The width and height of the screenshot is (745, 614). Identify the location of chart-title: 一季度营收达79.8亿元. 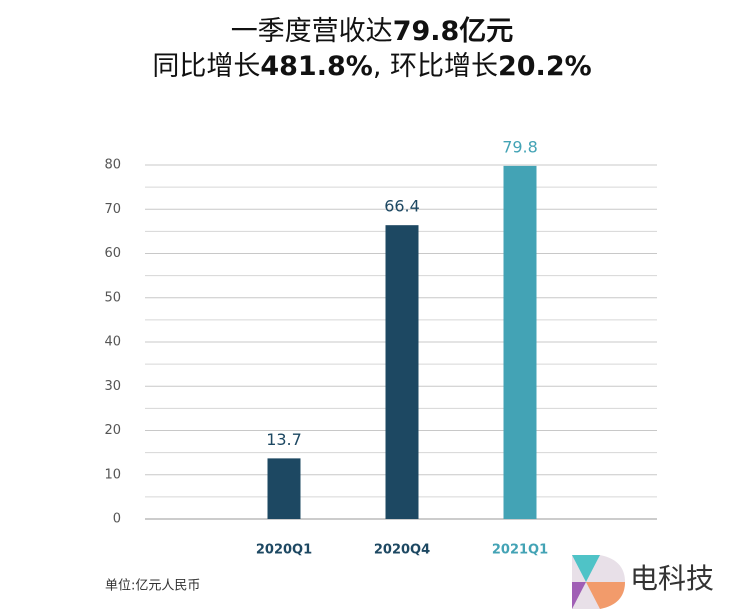
(372, 31).